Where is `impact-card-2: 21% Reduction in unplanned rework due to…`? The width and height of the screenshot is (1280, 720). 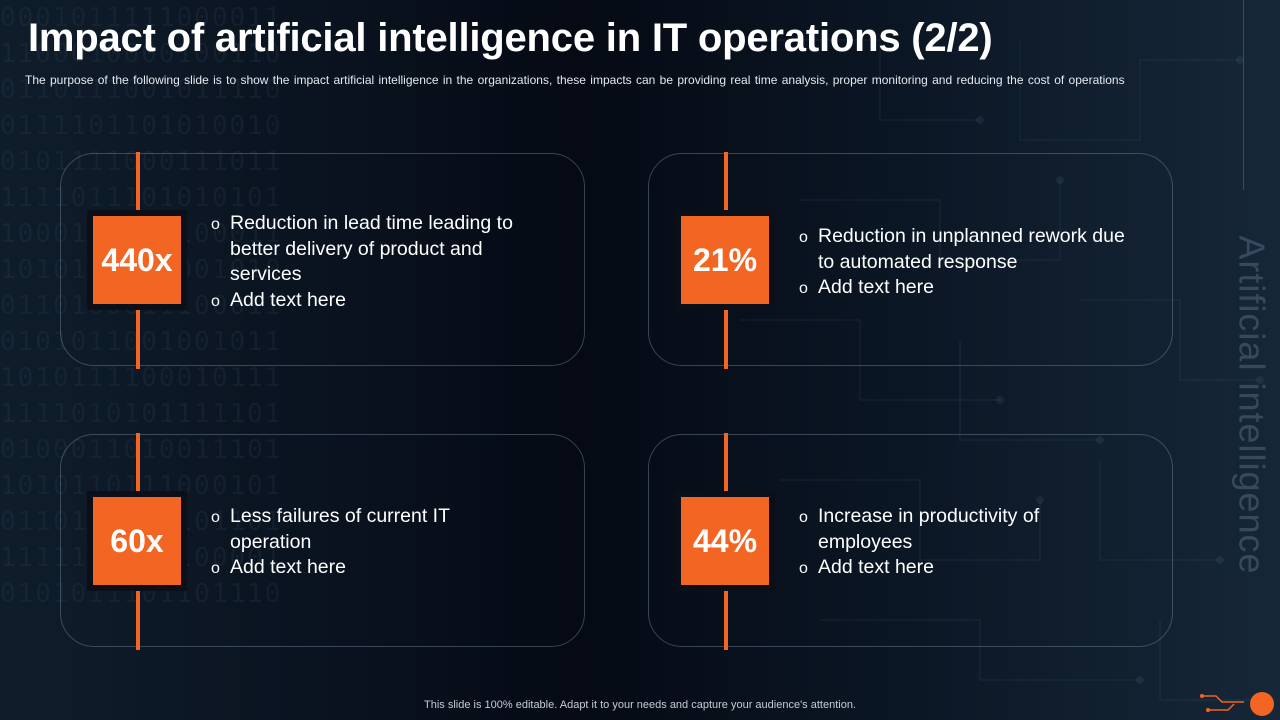 impact-card-2: 21% Reduction in unplanned rework due to… is located at coordinates (910, 260).